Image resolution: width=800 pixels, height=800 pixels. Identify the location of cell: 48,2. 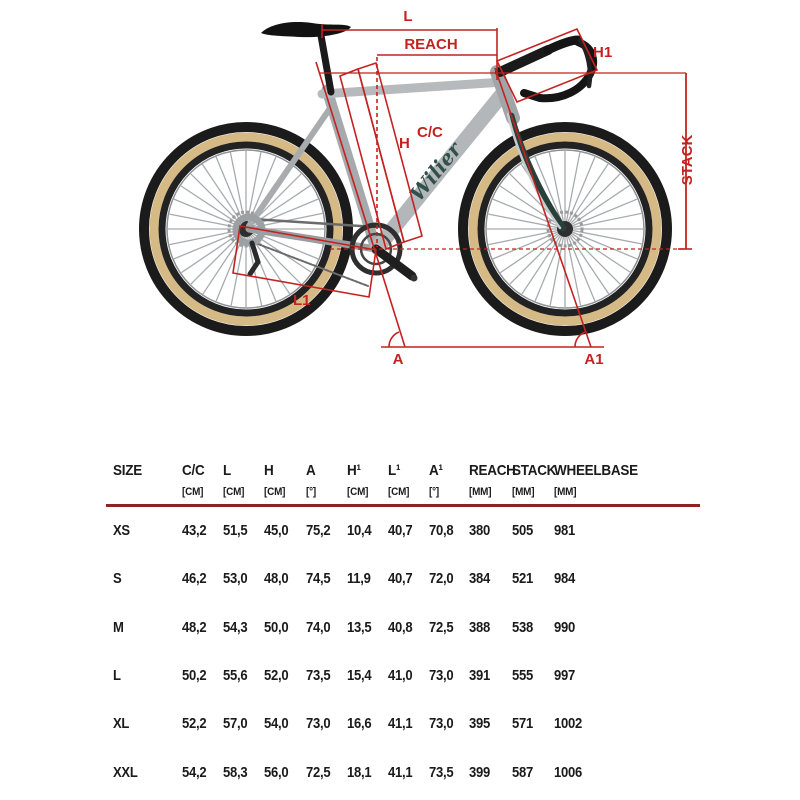
(194, 627).